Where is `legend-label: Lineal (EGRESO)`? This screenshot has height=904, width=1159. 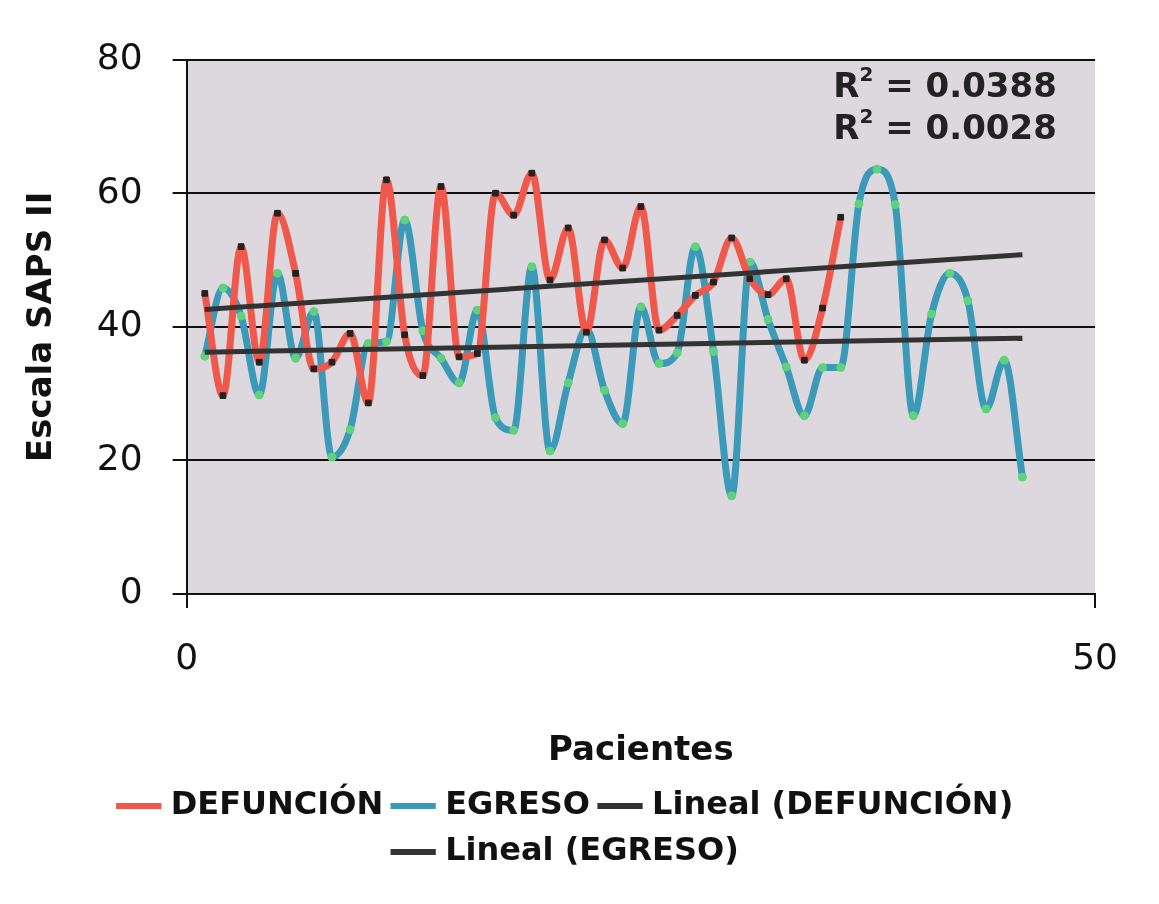 legend-label: Lineal (EGRESO) is located at coordinates (592, 849).